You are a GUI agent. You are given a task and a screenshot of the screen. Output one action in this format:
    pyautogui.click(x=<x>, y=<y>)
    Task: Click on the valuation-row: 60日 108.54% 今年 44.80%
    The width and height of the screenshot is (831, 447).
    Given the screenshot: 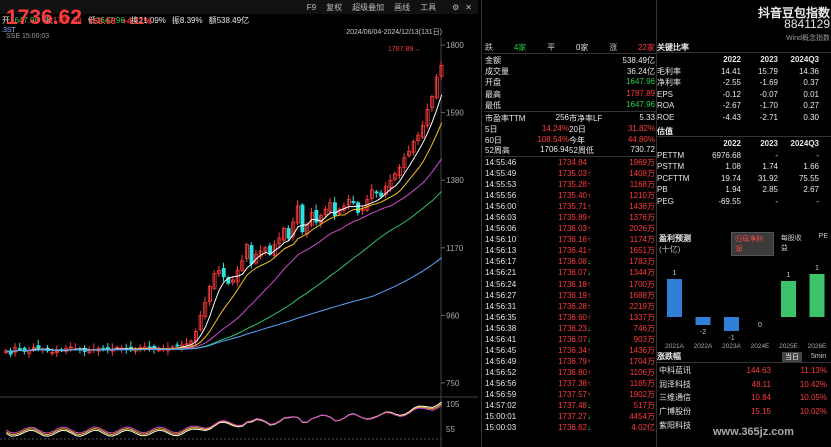 What is the action you would take?
    pyautogui.click(x=570, y=140)
    